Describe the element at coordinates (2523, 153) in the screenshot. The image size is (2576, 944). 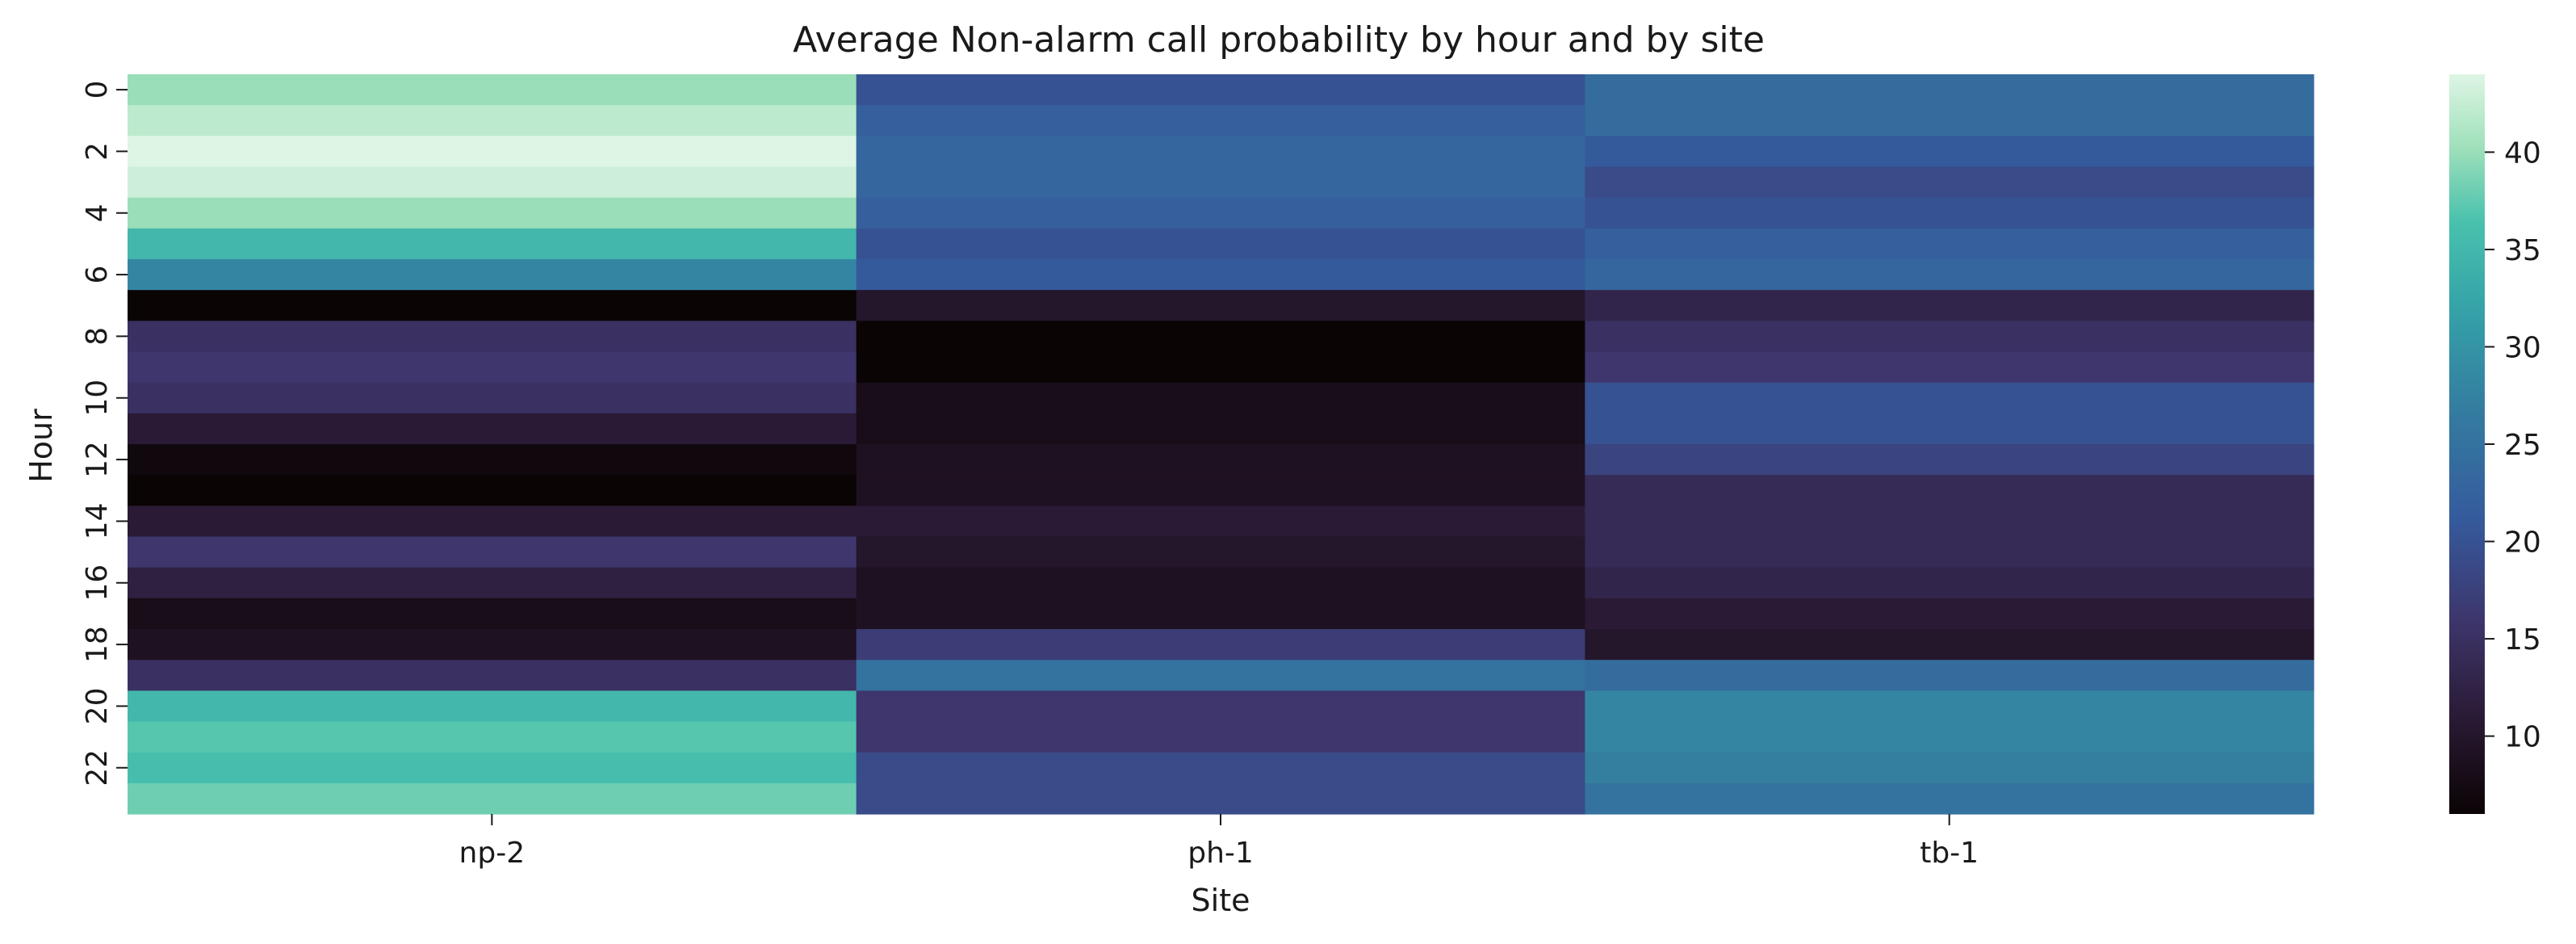
I see `colorbar-tick-label: 40` at that location.